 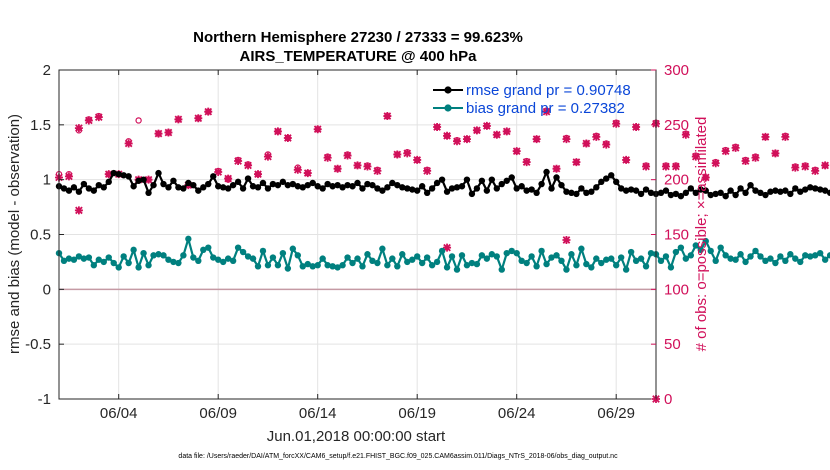 What do you see at coordinates (47, 180) in the screenshot?
I see `y-tick-label: 1` at bounding box center [47, 180].